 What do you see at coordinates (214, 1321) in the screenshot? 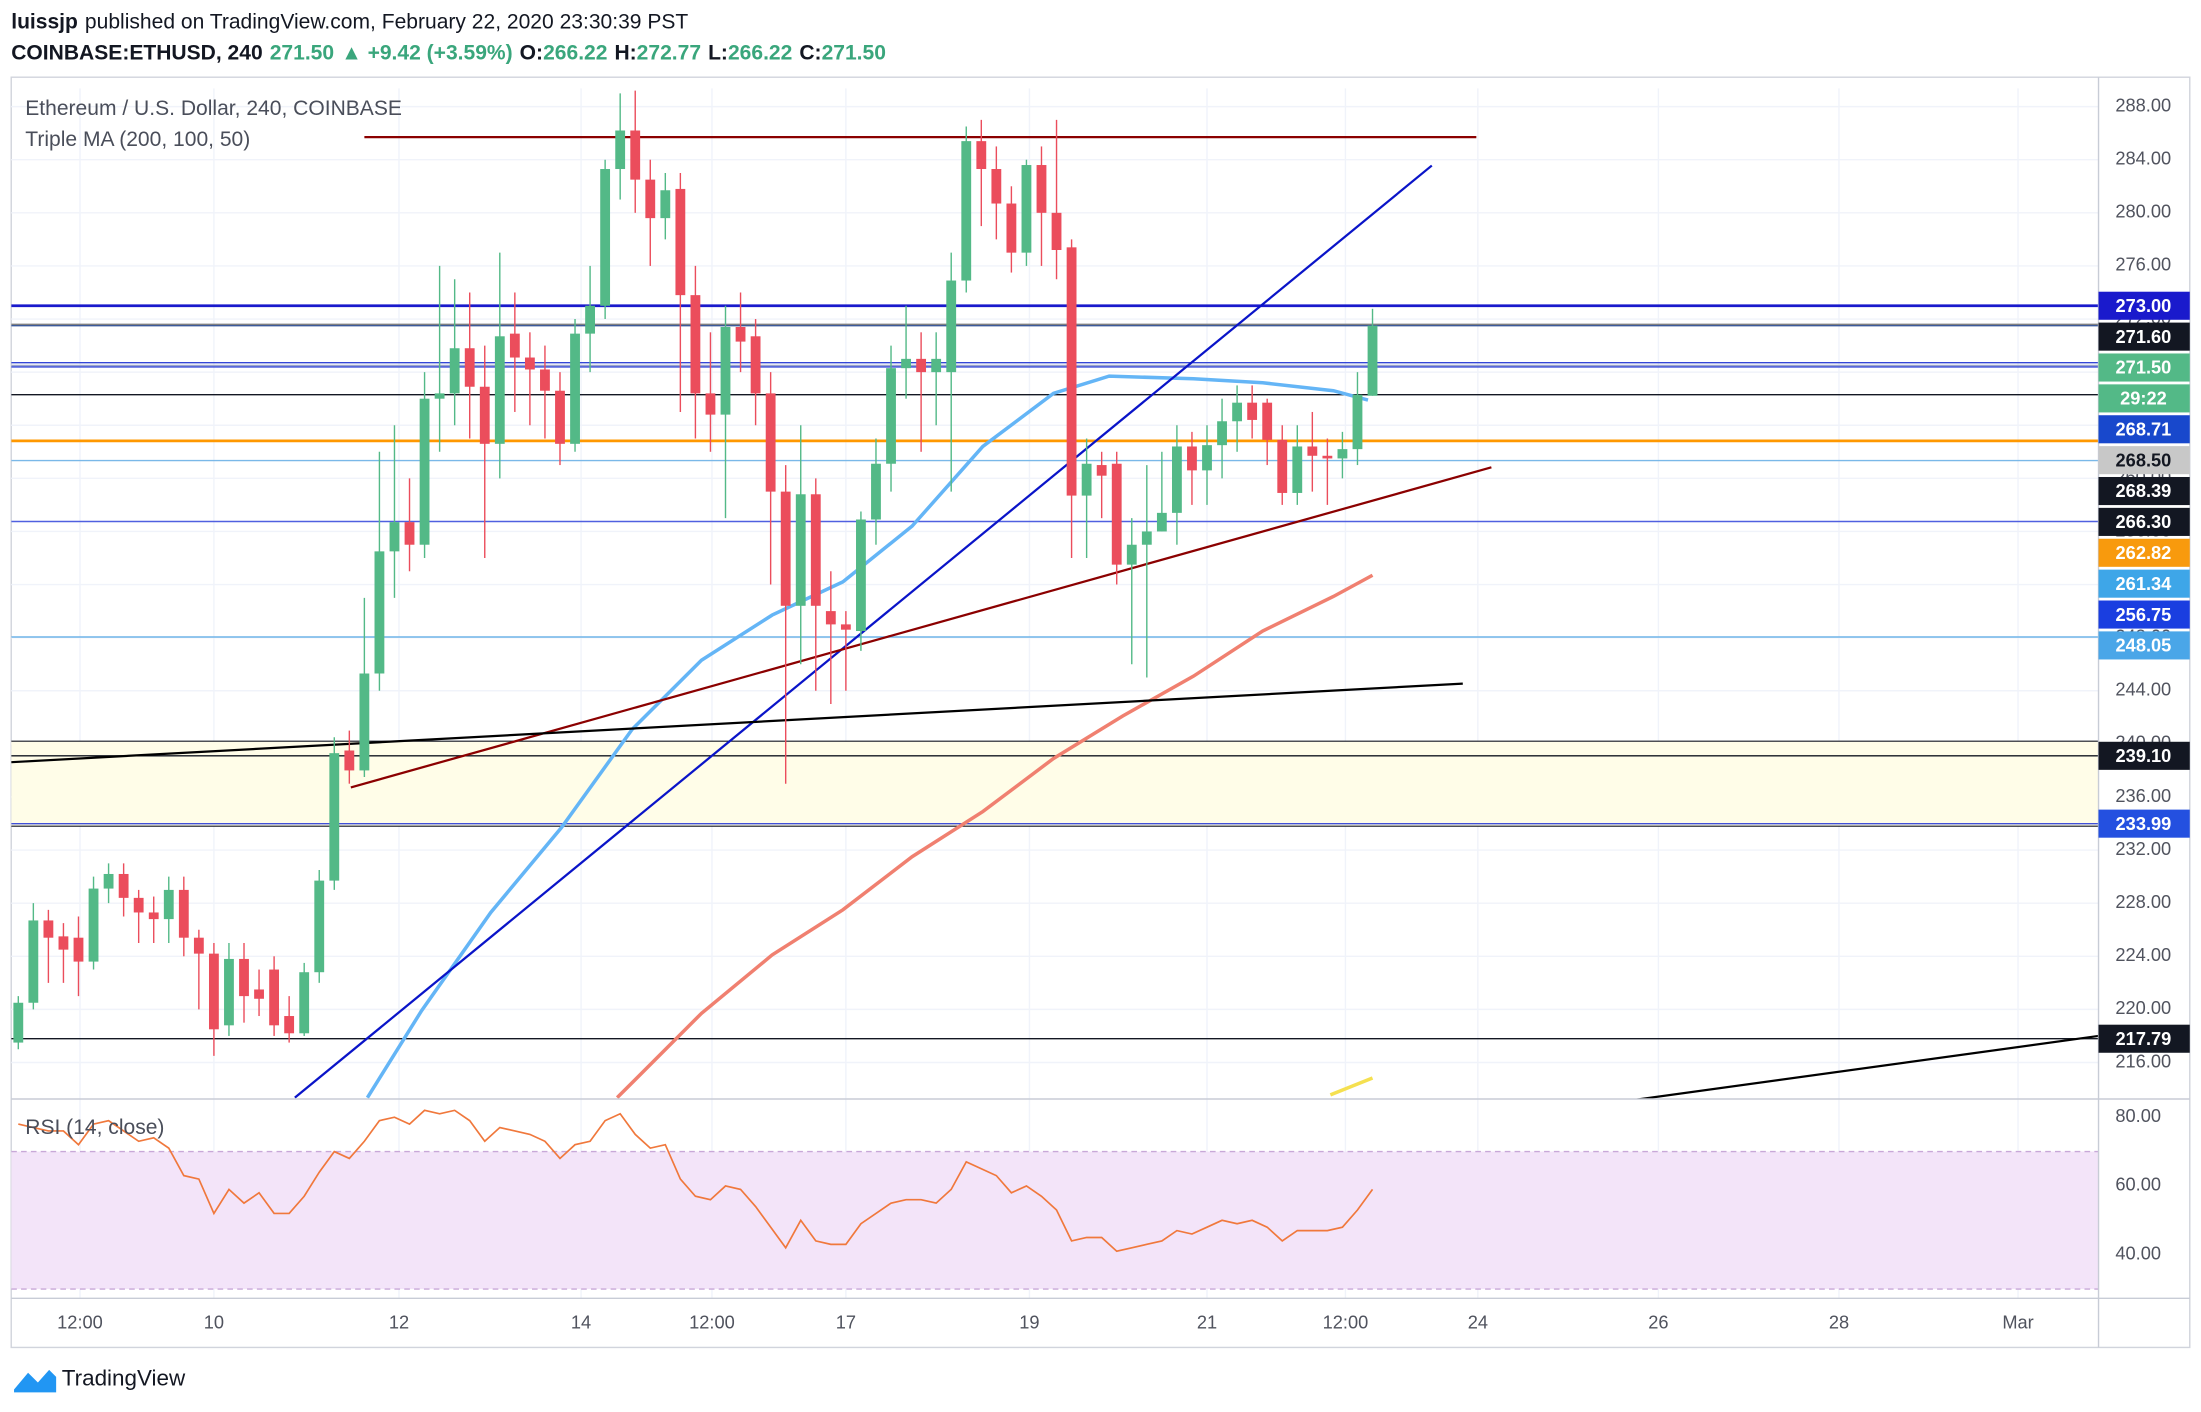
I see `x-tick-label: 10` at bounding box center [214, 1321].